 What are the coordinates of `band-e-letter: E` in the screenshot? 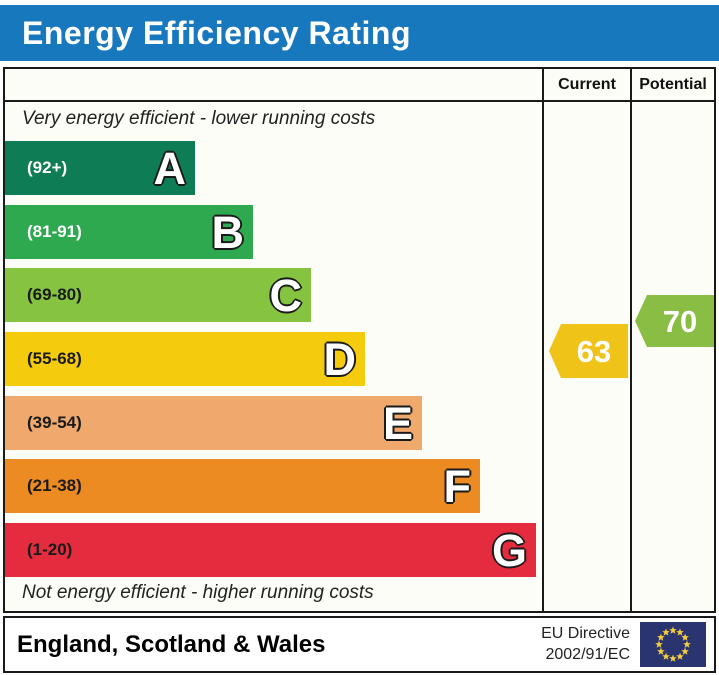 It's located at (397, 423).